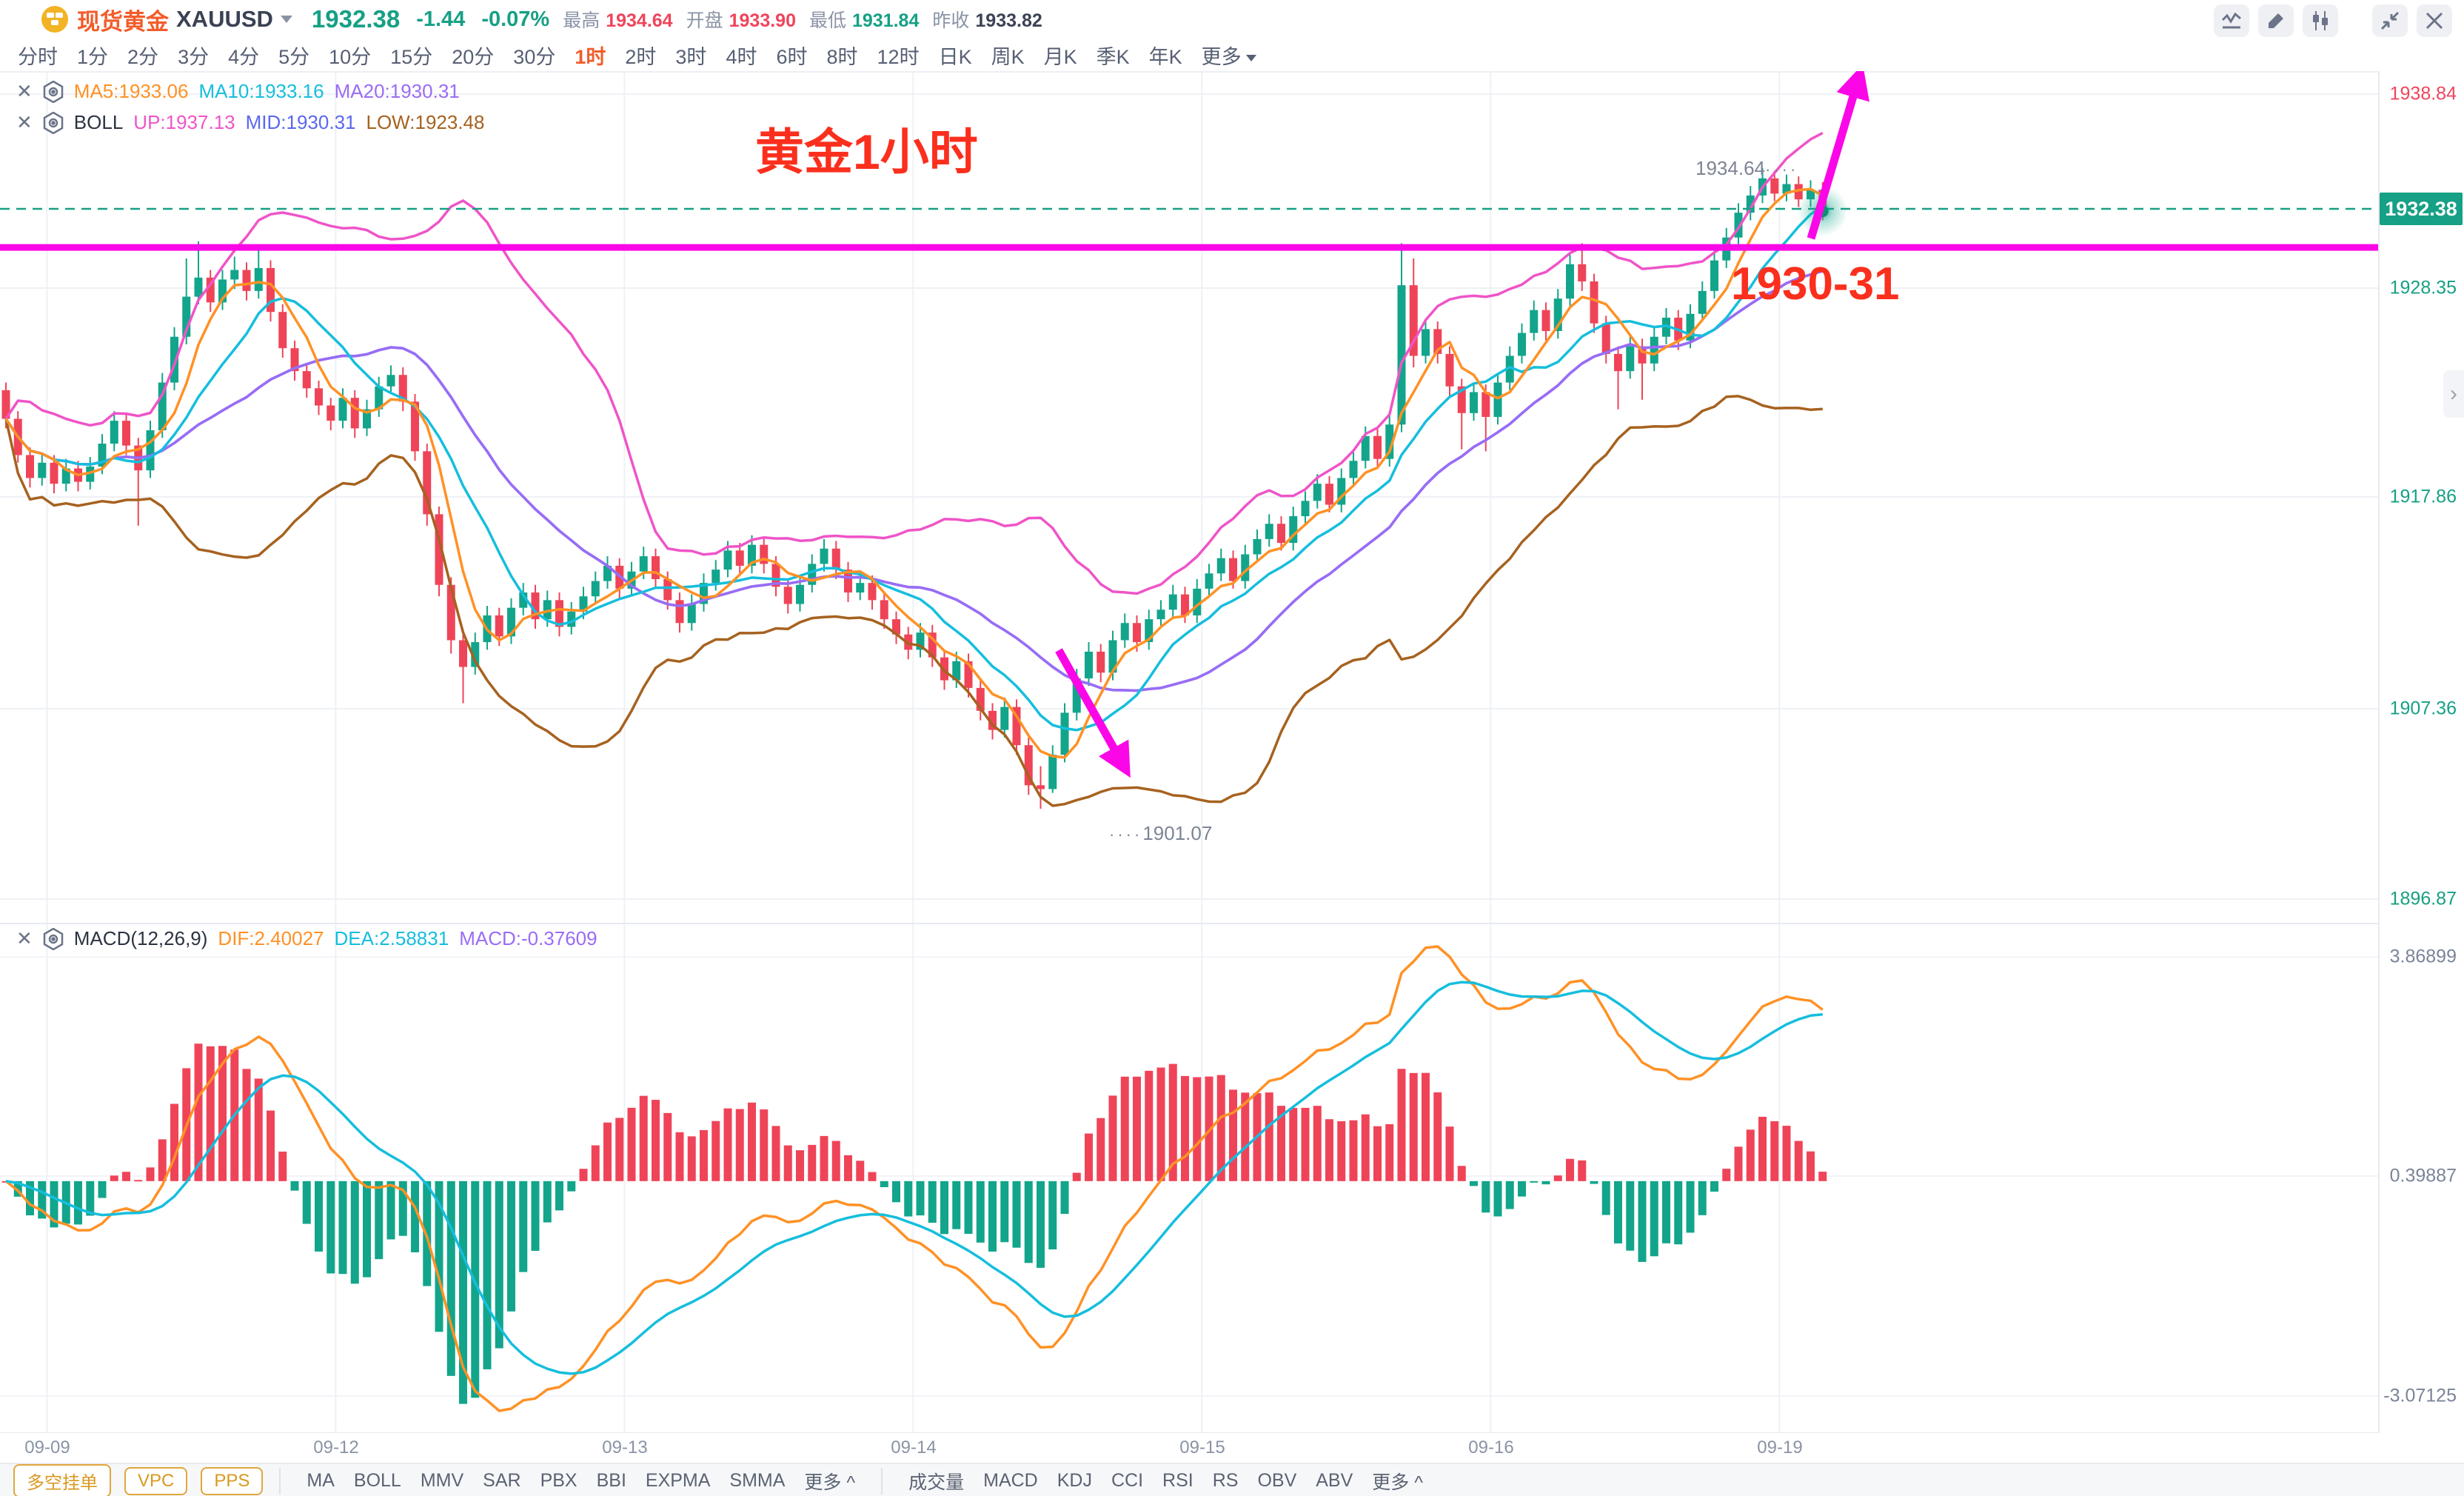 The image size is (2464, 1496). I want to click on main-indicator-item: BOLL, so click(377, 1480).